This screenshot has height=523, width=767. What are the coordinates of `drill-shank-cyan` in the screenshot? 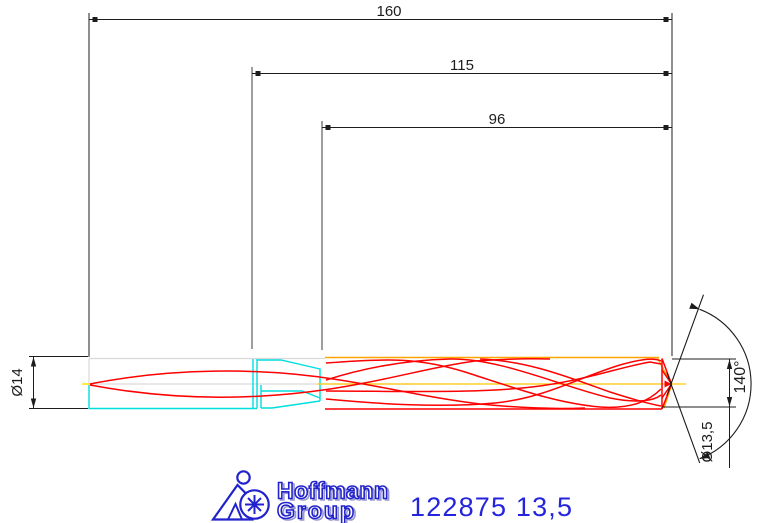 It's located at (204, 384).